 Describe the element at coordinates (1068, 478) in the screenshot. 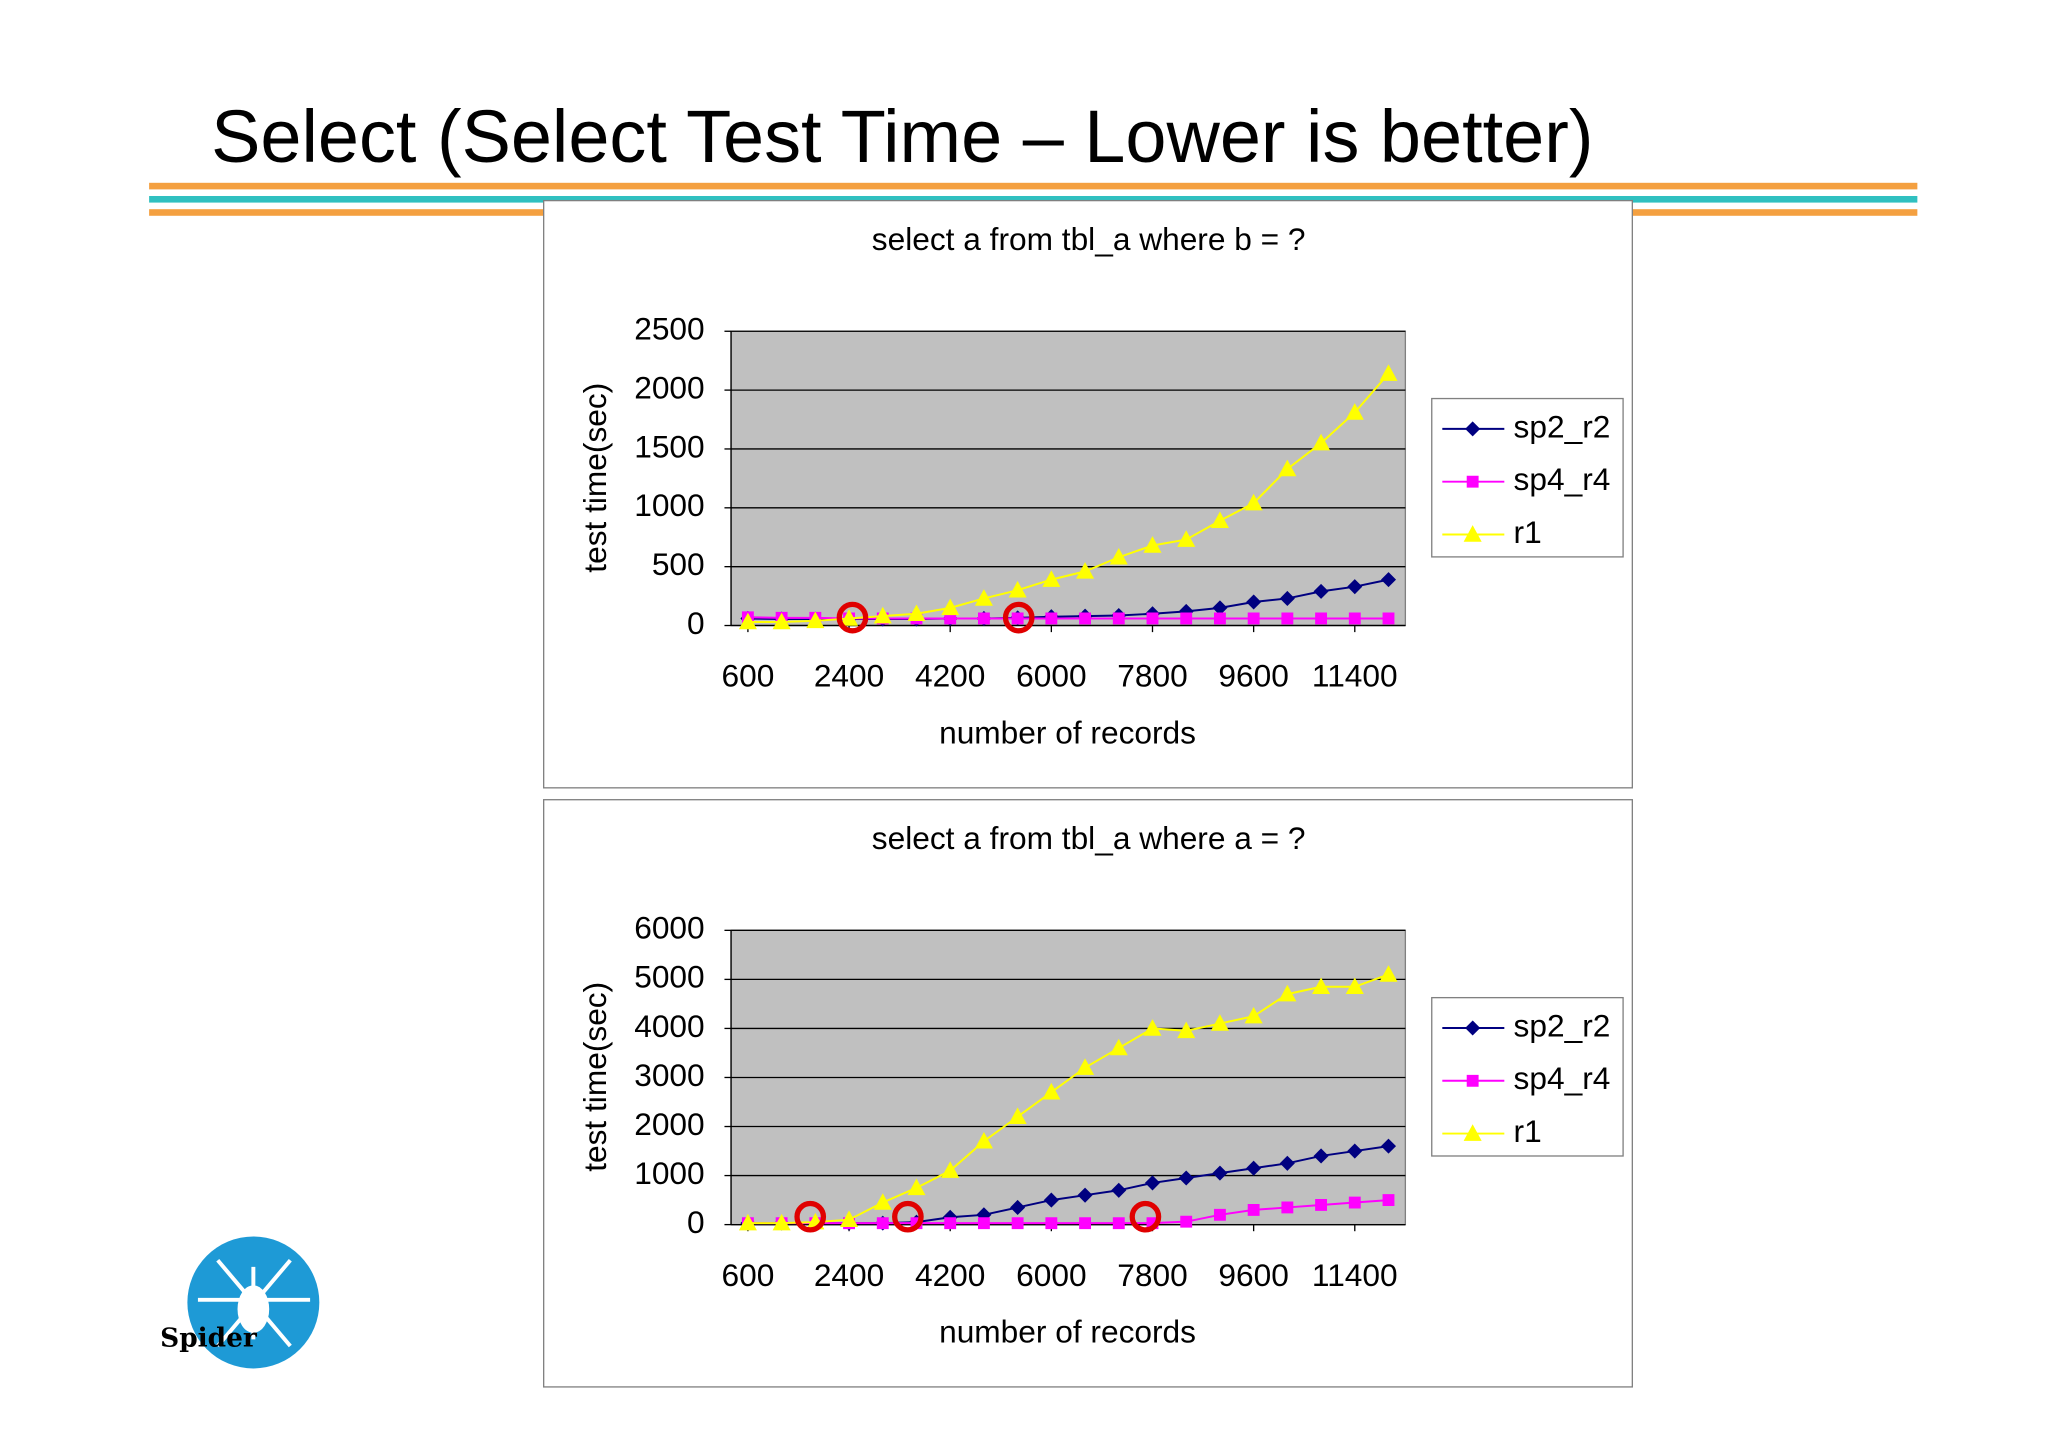

I see `plot-area` at that location.